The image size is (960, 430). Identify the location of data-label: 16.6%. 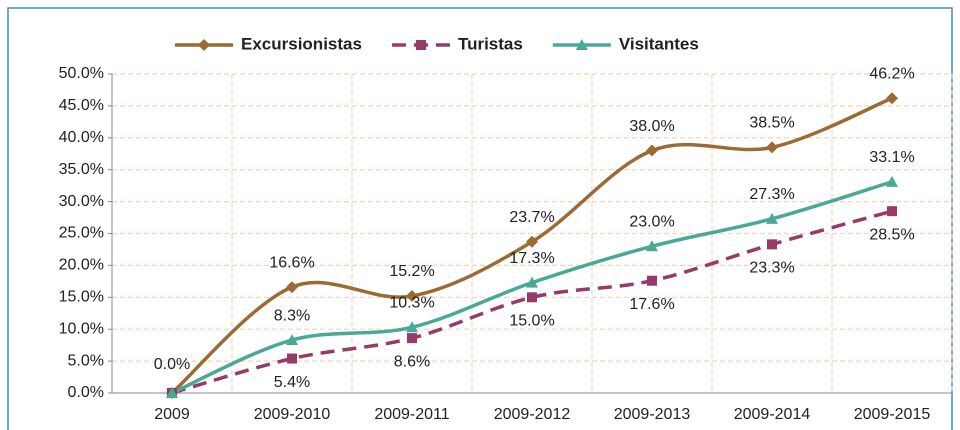
(291, 262).